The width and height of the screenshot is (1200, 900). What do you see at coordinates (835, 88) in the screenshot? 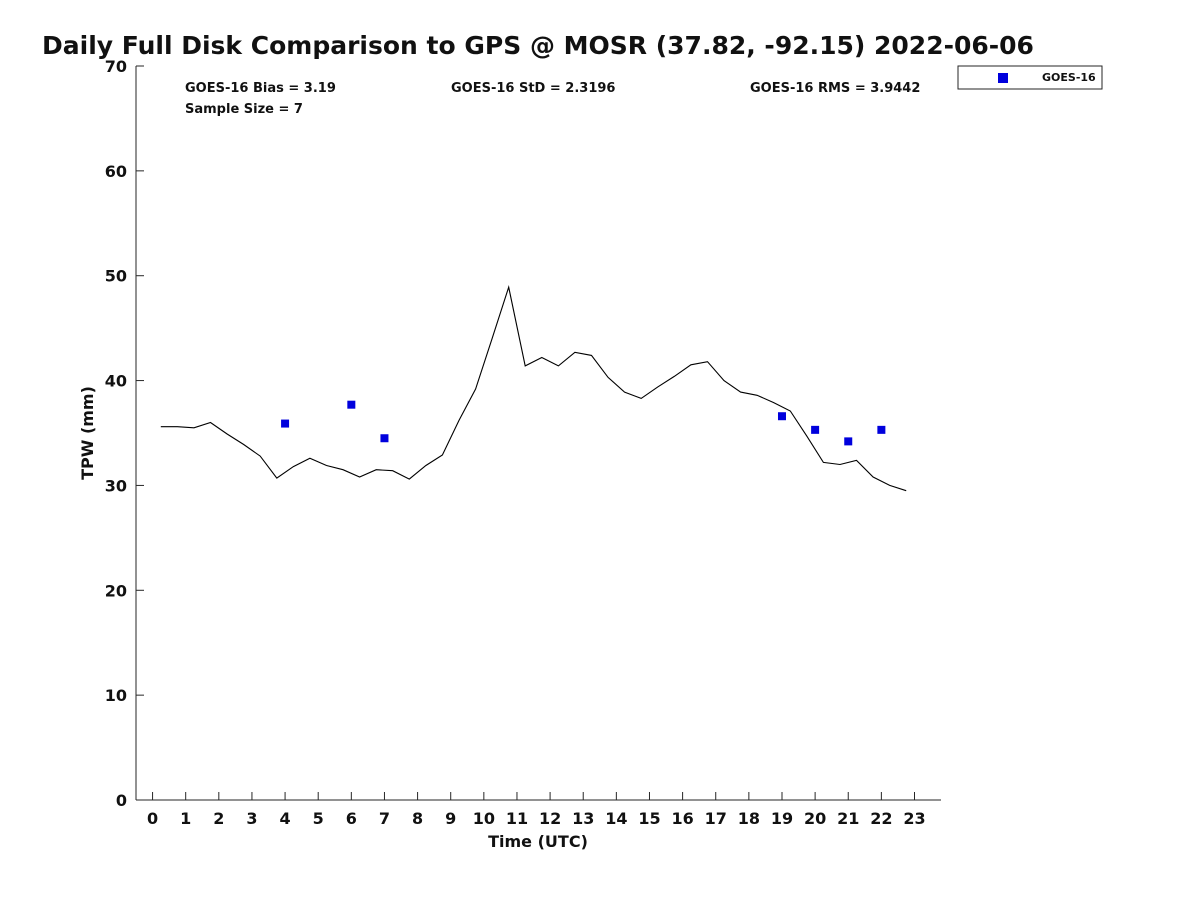
I see `rms-stat: GOES-16 RMS = 3.9442` at bounding box center [835, 88].